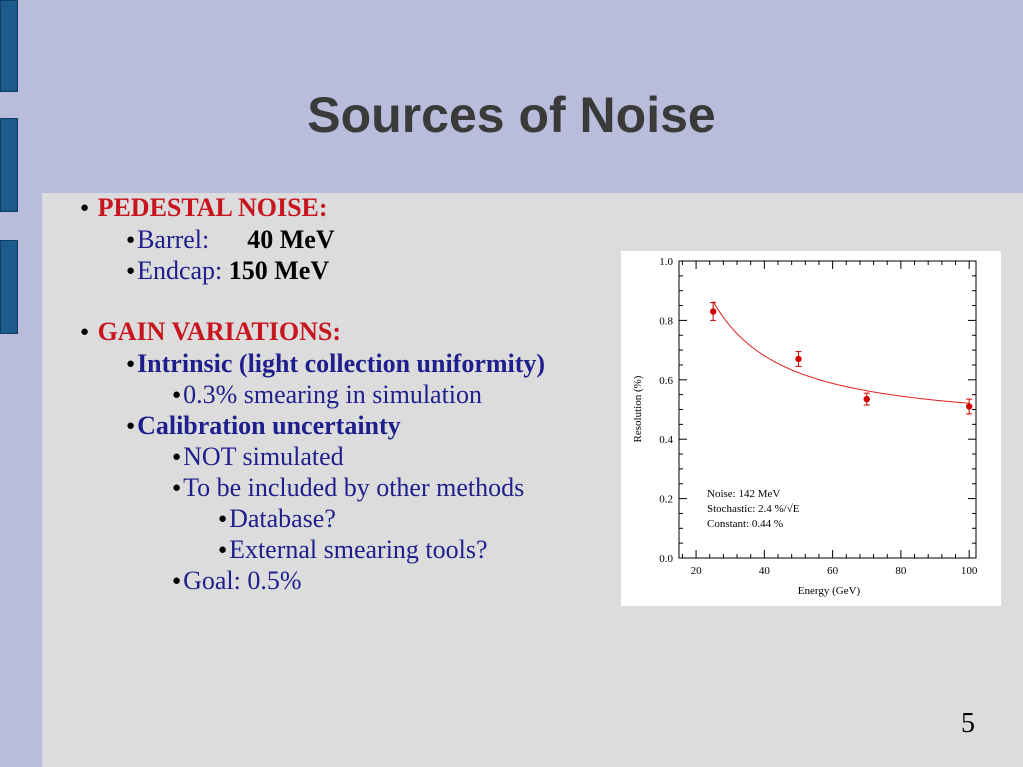  I want to click on y-tick-label: 0.6, so click(666, 381).